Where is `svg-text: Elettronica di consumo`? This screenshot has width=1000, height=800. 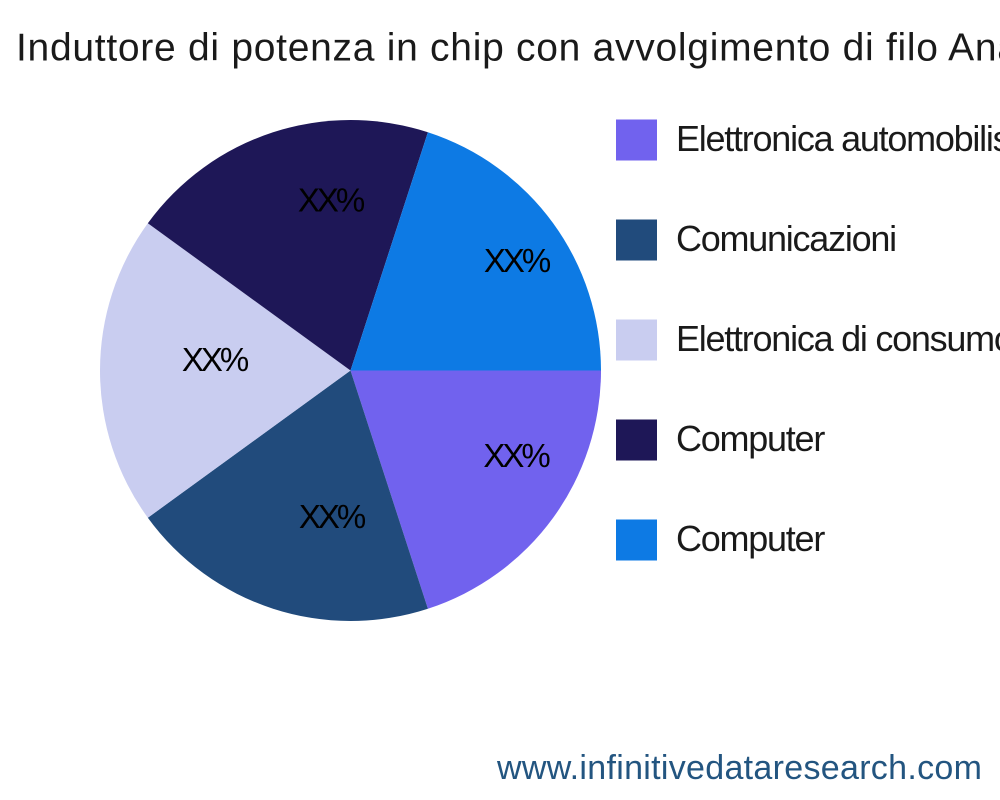
svg-text: Elettronica di consumo is located at coordinates (838, 338).